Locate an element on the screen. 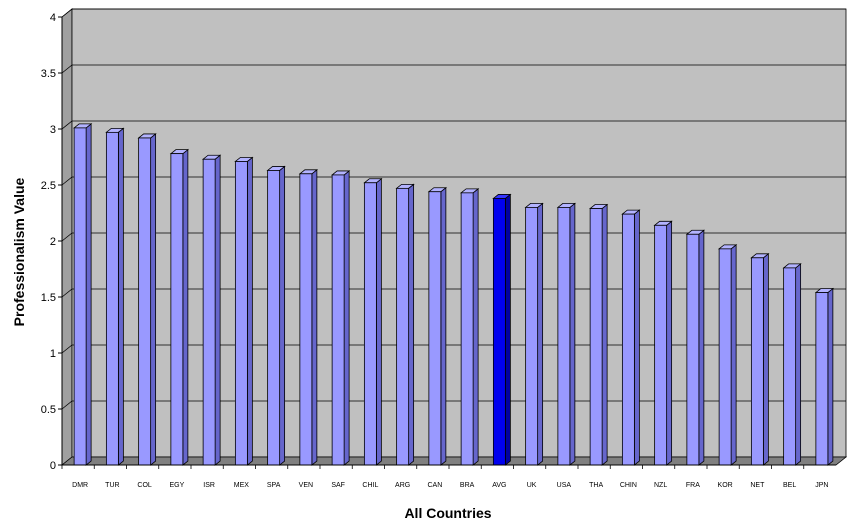  bar-col is located at coordinates (147, 299).